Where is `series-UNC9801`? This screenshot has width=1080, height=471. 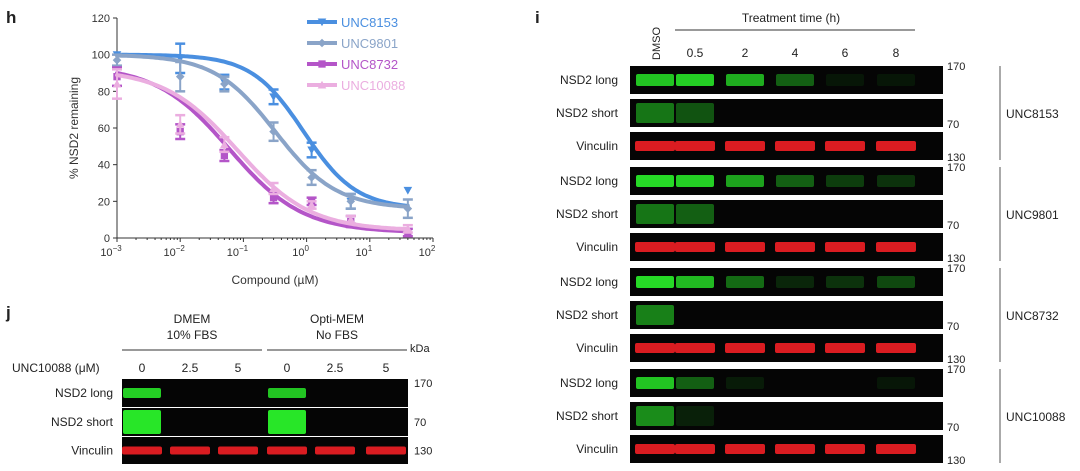 series-UNC9801 is located at coordinates (262, 136).